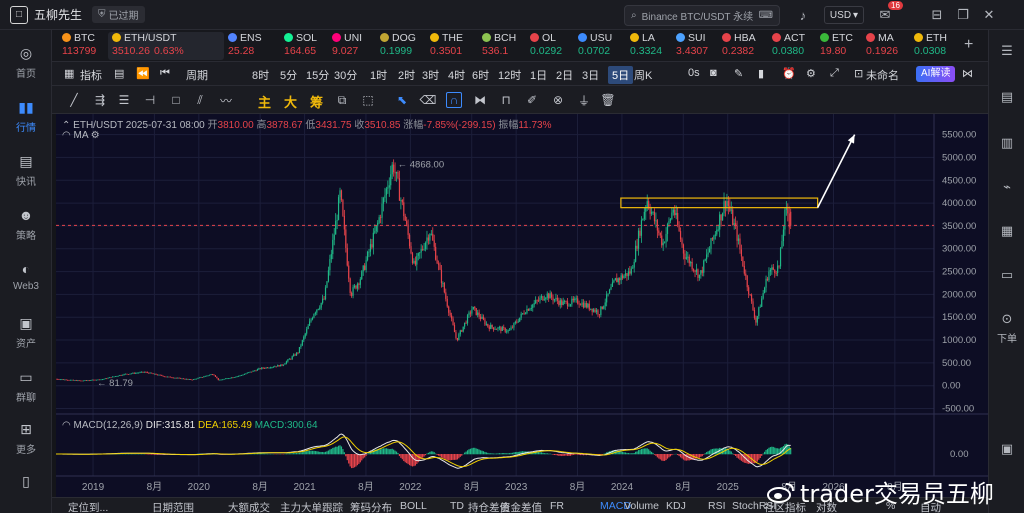 This screenshot has width=1024, height=513. What do you see at coordinates (165, 73) in the screenshot?
I see `skip-back-icon: ⏮` at bounding box center [165, 73].